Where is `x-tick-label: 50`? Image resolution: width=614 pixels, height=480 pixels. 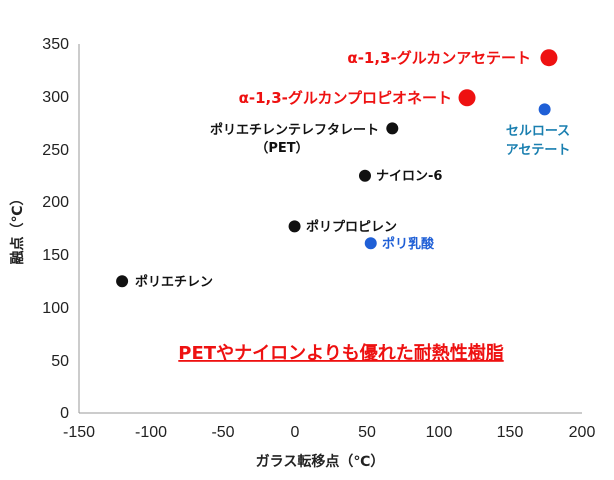
x-tick-label: 50 is located at coordinates (367, 432).